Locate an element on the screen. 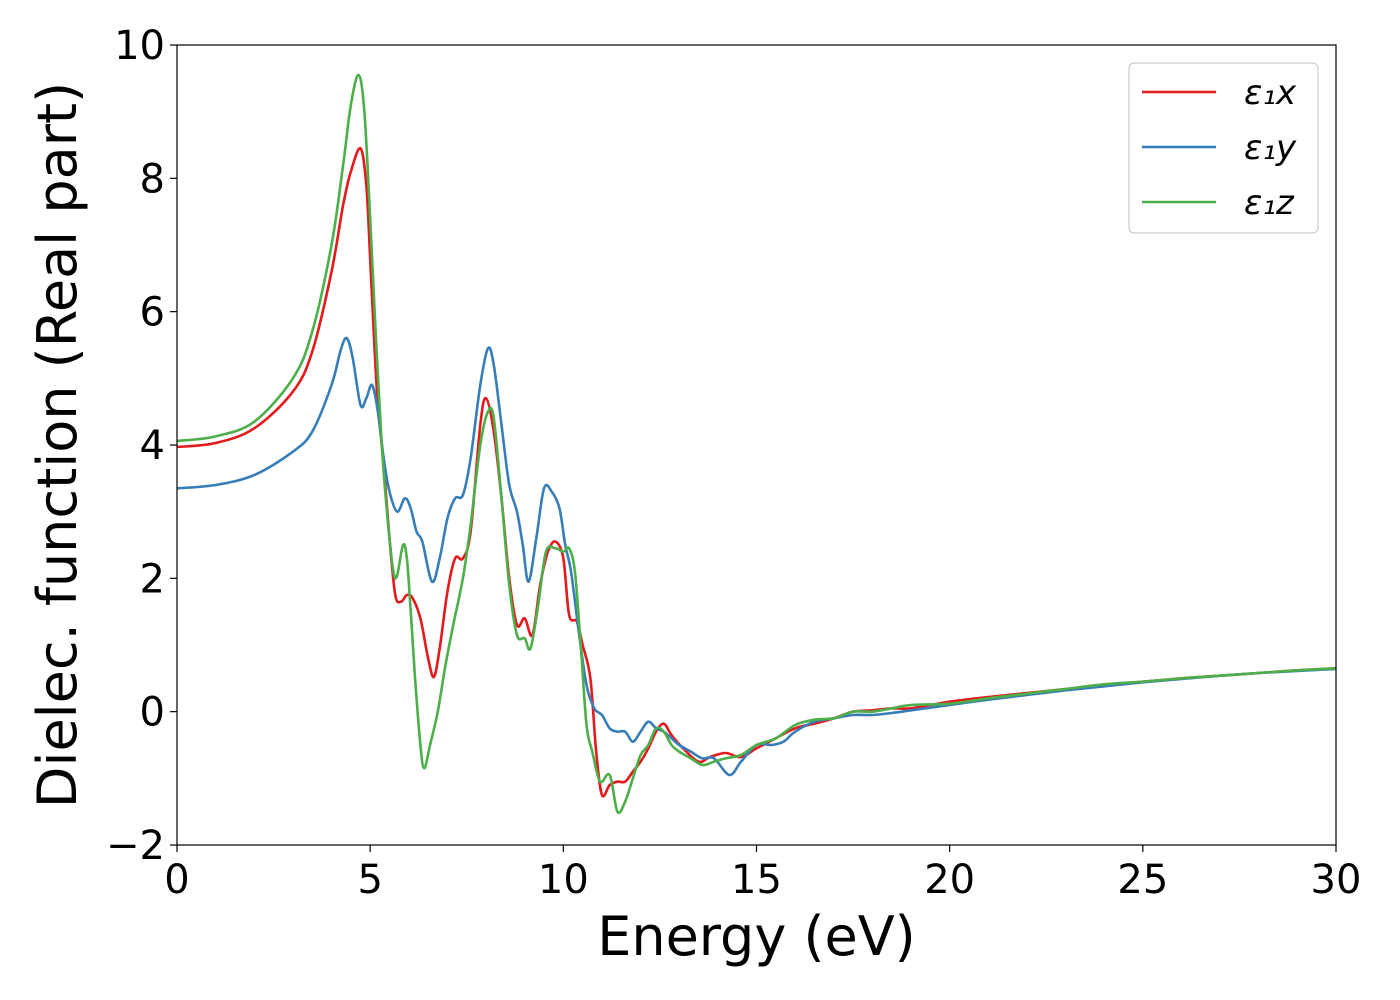  x-tick-label: 5 is located at coordinates (369, 880).